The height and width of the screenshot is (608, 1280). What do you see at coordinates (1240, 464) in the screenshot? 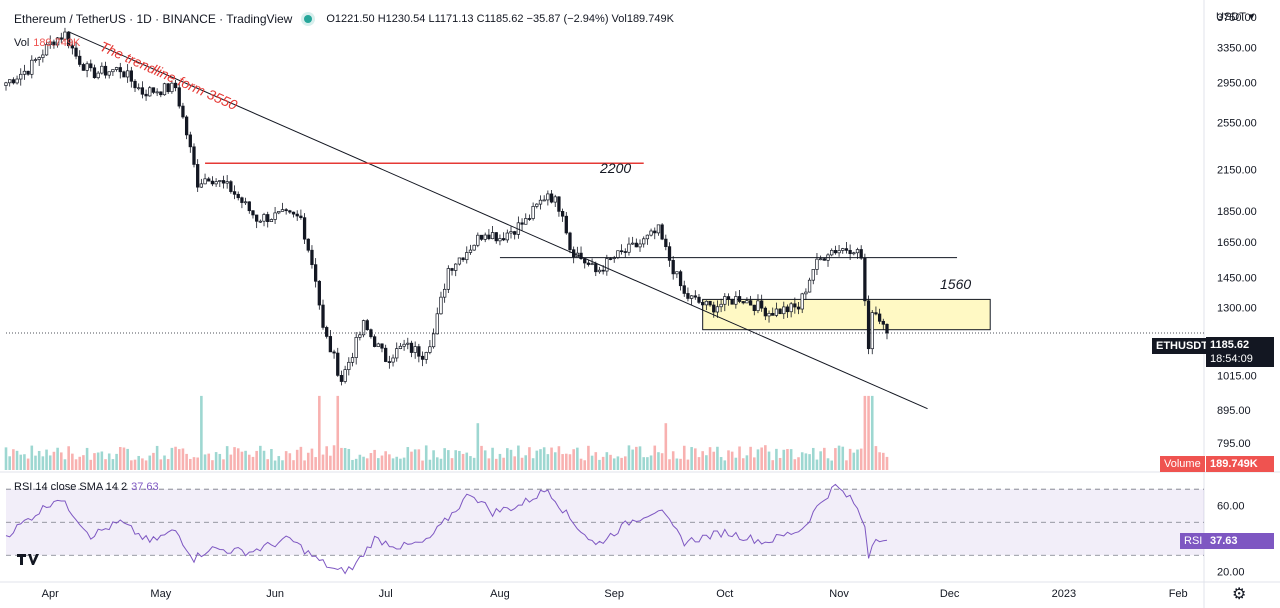
I see `volume-badge-value: 189.749K` at bounding box center [1240, 464].